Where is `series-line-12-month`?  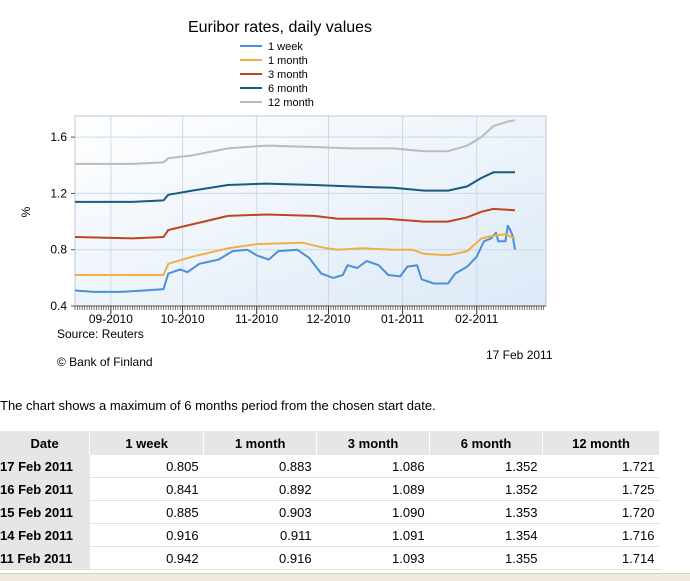
series-line-12-month is located at coordinates (295, 142).